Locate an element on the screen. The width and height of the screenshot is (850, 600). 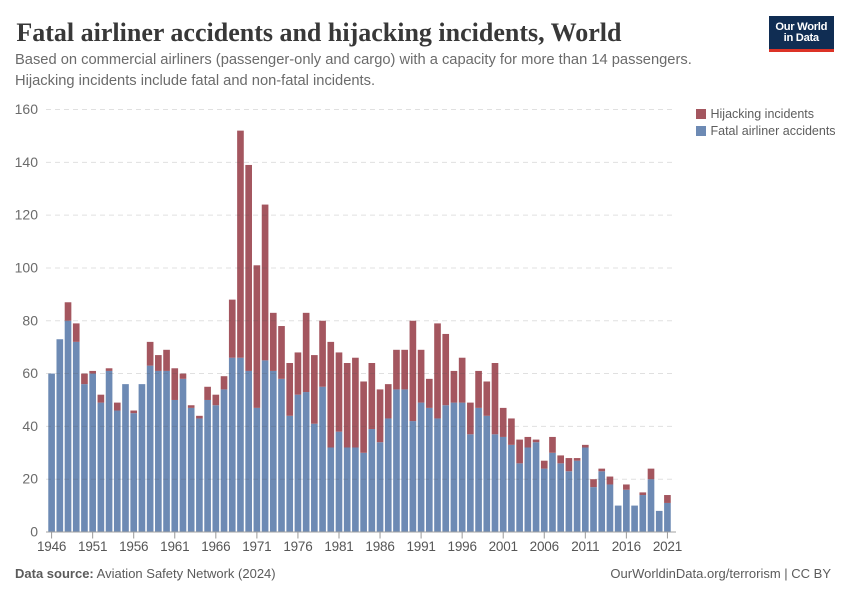
svg-text: 1956 is located at coordinates (133, 546).